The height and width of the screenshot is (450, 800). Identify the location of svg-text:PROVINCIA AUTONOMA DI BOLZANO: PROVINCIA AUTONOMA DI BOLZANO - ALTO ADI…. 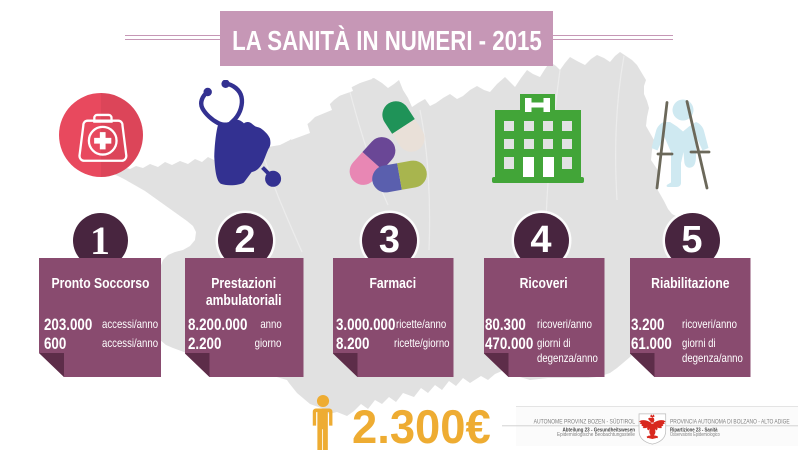
(730, 423).